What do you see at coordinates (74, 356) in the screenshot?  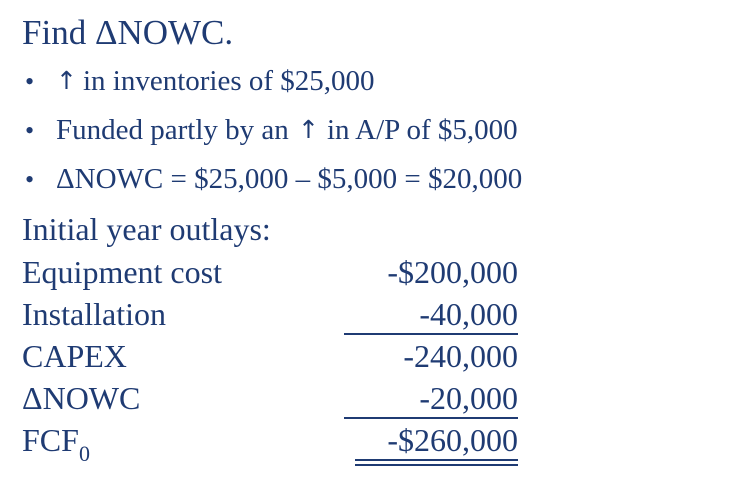 I see `outlay-label: CAPEX` at bounding box center [74, 356].